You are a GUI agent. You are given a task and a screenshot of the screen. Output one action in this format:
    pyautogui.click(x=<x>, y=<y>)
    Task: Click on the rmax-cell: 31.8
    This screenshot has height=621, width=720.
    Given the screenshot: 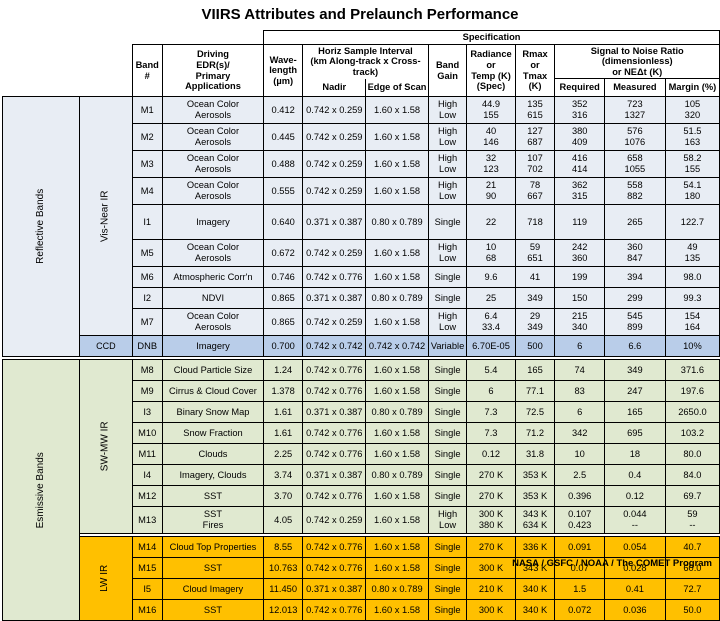 What is the action you would take?
    pyautogui.click(x=535, y=454)
    